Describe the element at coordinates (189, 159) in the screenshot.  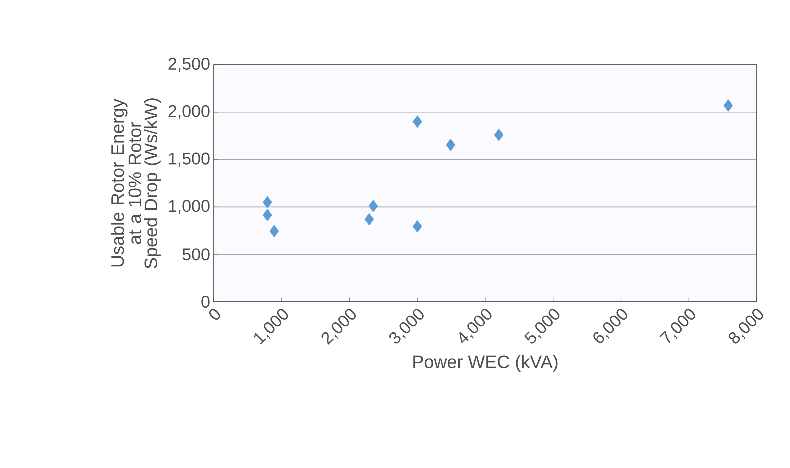
I see `y-tick-label: 1,500` at that location.